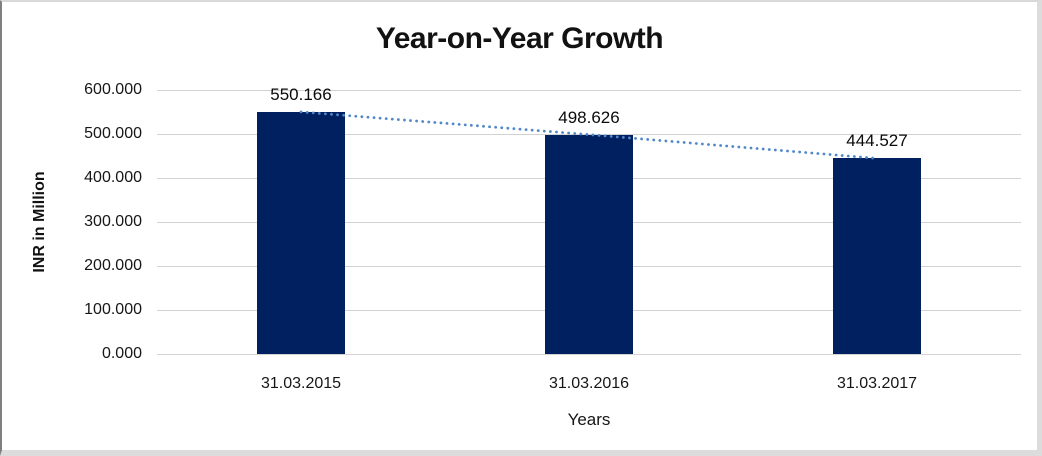  What do you see at coordinates (877, 141) in the screenshot?
I see `data-label: 444.527` at bounding box center [877, 141].